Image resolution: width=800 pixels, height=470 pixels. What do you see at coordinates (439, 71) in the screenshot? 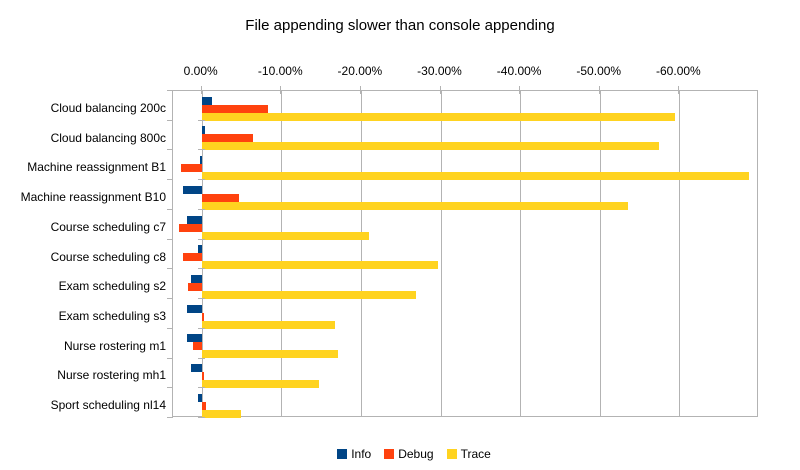
I see `x-axis-tick-label: -30.00%` at bounding box center [439, 71].